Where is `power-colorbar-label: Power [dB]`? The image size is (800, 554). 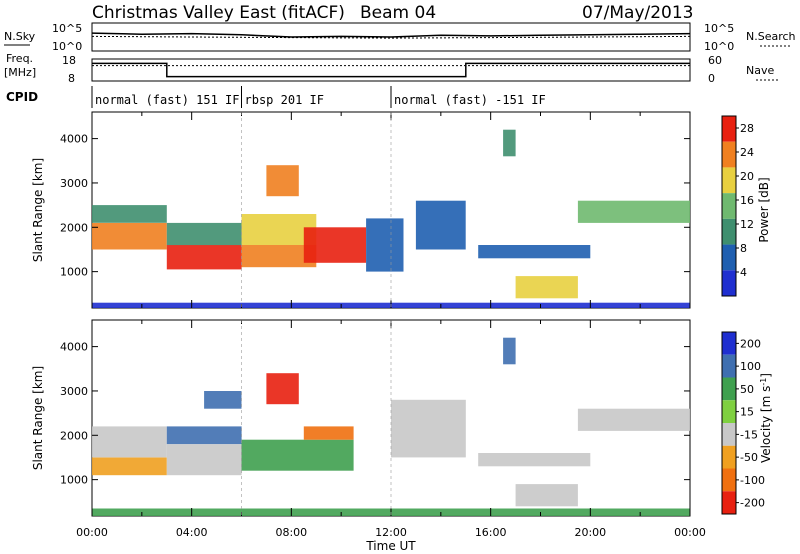 power-colorbar-label: Power [dB] is located at coordinates (764, 209).